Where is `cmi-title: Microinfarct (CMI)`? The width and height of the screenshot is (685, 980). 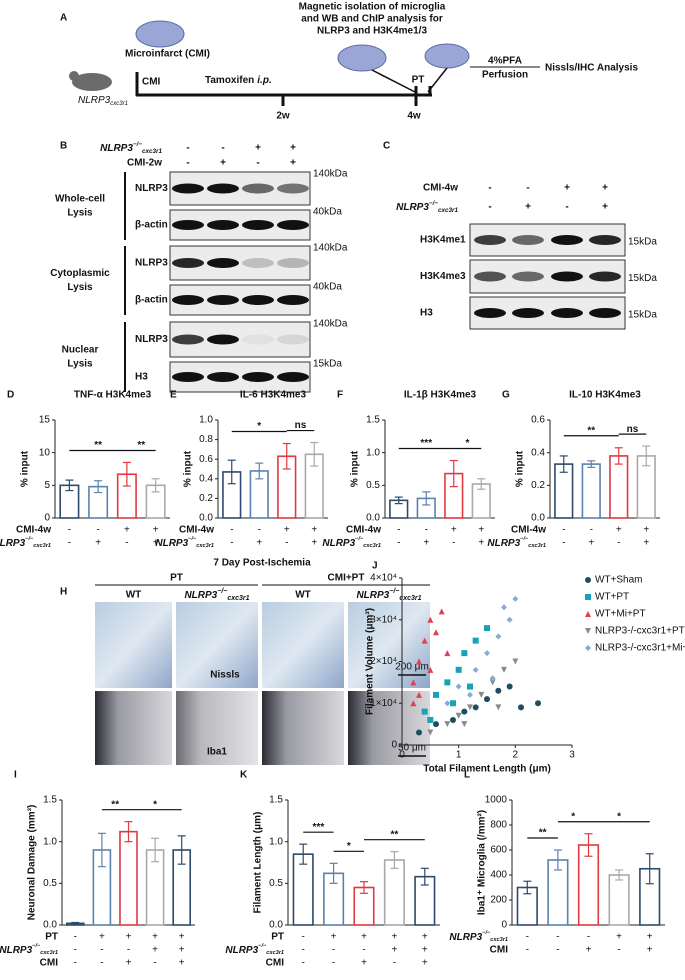
cmi-title: Microinfarct (CMI) is located at coordinates (167, 54).